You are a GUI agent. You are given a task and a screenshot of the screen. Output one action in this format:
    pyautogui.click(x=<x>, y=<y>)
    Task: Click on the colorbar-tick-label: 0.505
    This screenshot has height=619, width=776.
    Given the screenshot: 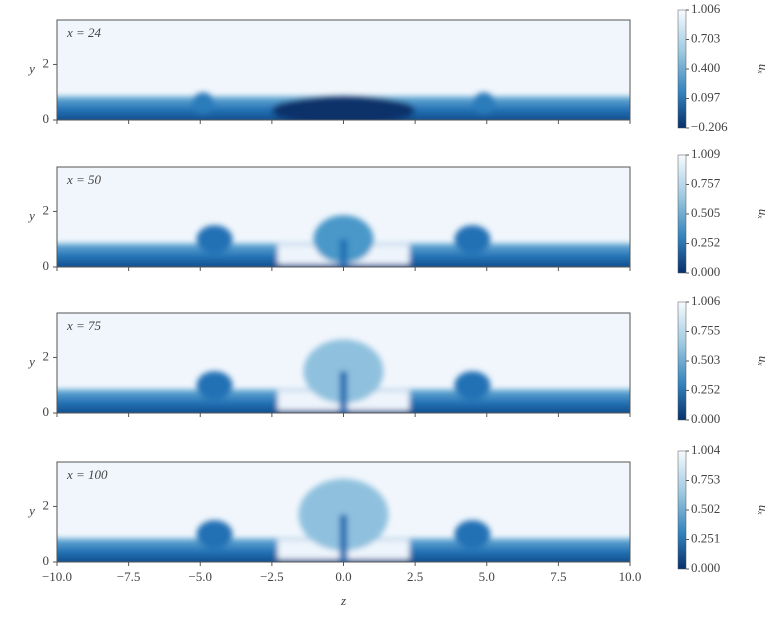 What is the action you would take?
    pyautogui.click(x=705, y=212)
    